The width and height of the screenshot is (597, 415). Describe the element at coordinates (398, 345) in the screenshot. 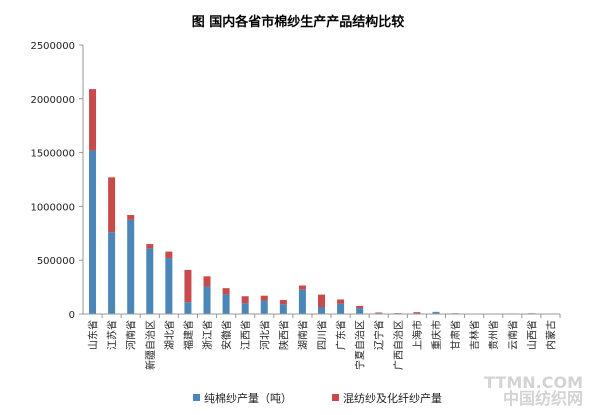

I see `x-tick-label: 广西自治区` at that location.